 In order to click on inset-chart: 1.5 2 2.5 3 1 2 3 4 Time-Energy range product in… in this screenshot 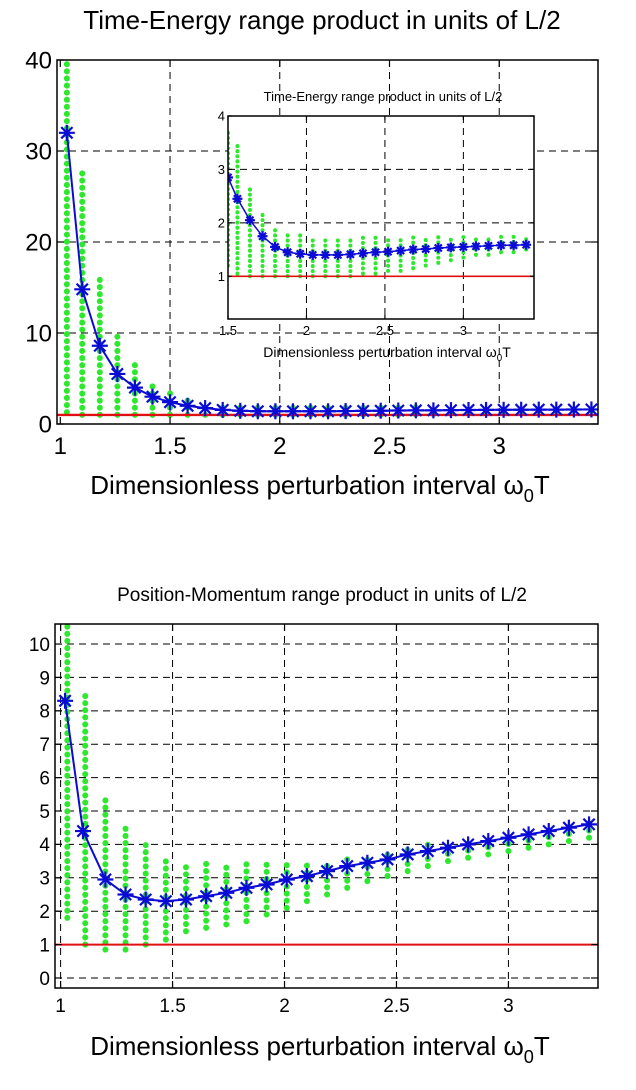, I will do `click(376, 226)`.